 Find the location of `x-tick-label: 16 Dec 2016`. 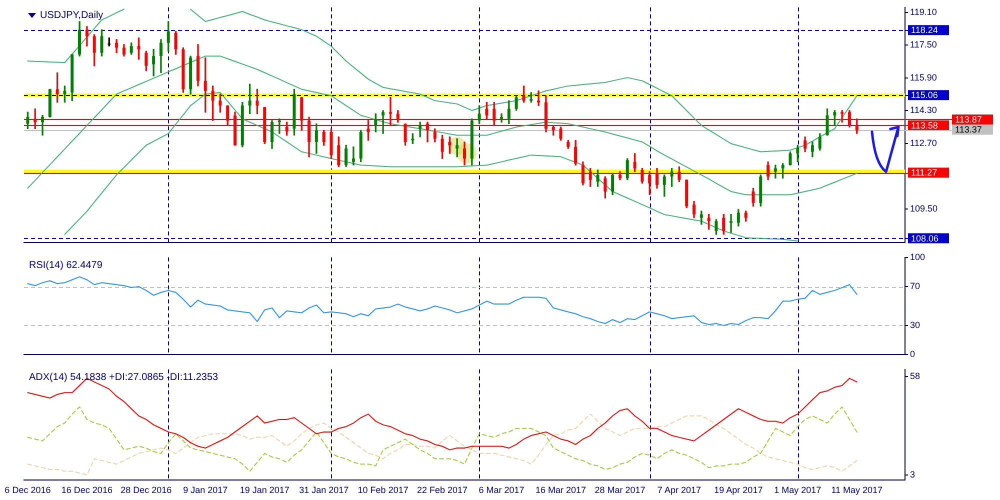

x-tick-label: 16 Dec 2016 is located at coordinates (86, 490).